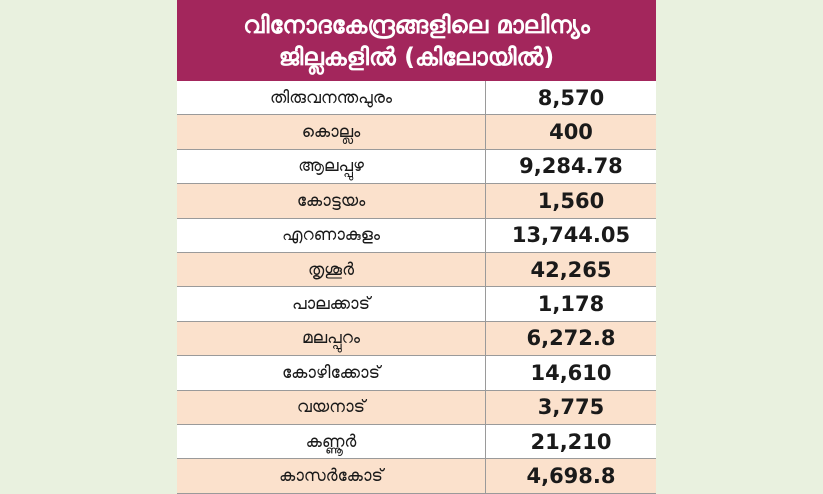 This screenshot has width=823, height=494. Describe the element at coordinates (331, 304) in the screenshot. I see `district-name-cell: പാലക്കാട്` at that location.